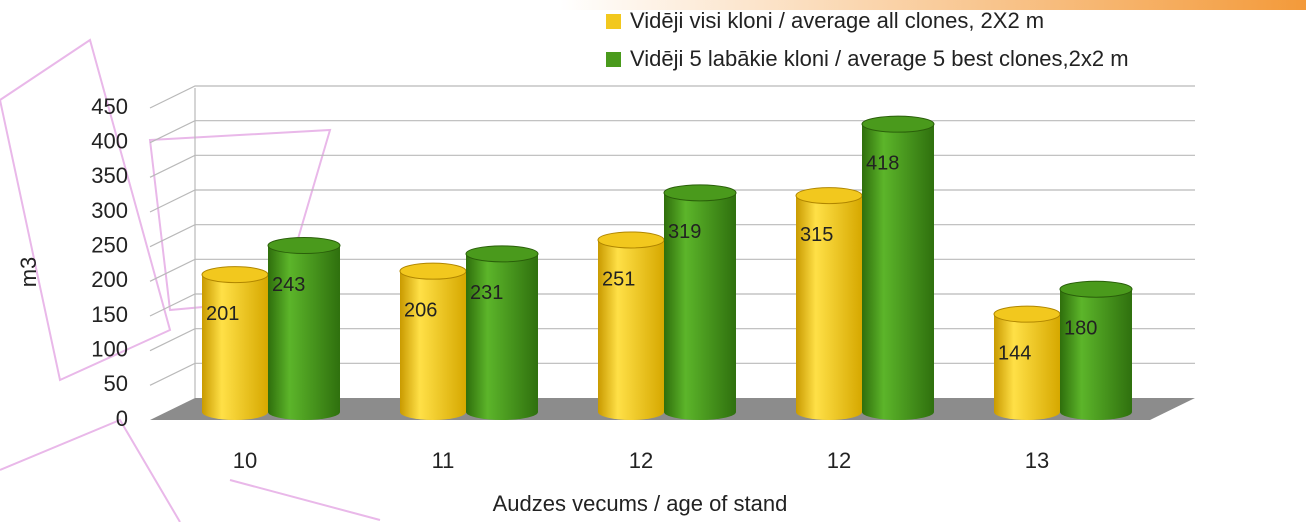  What do you see at coordinates (116, 383) in the screenshot?
I see `y-tick-label: 50` at bounding box center [116, 383].